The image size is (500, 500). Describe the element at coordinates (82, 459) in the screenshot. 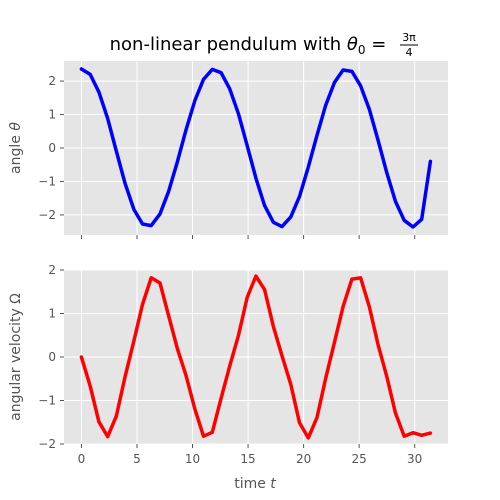

I see `x-tick-label: 0` at that location.